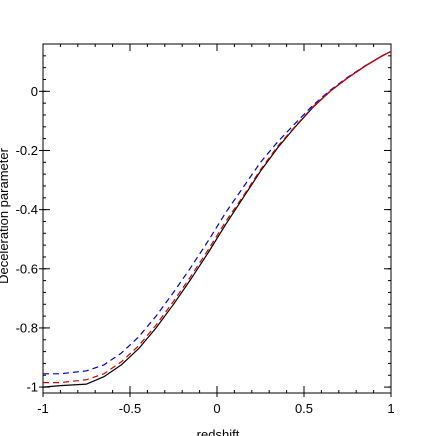 Image resolution: width=436 pixels, height=436 pixels. I want to click on x-tick-label: 1, so click(390, 408).